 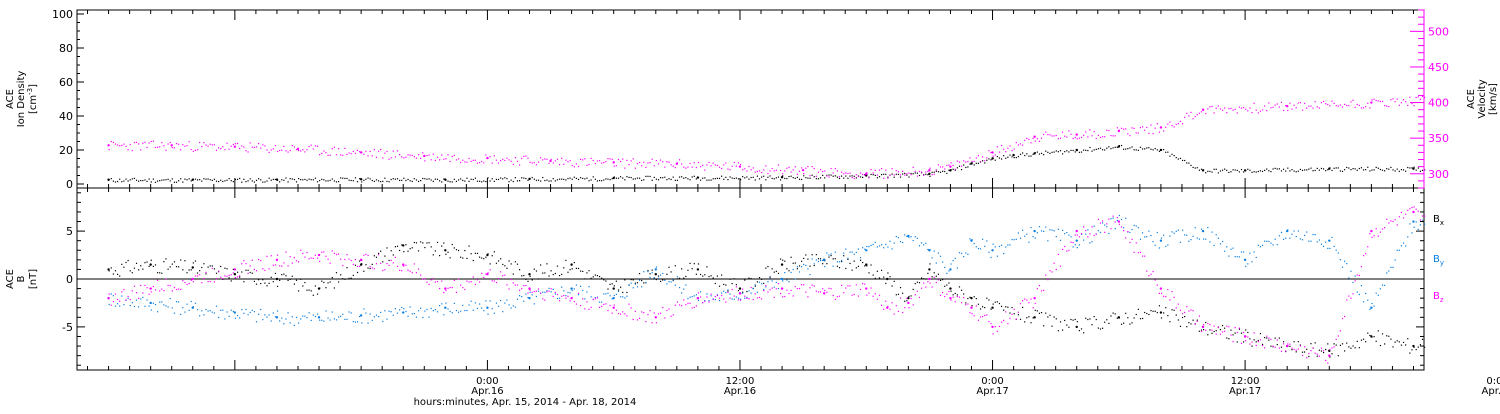 What do you see at coordinates (992, 381) in the screenshot?
I see `x-tick-label-time: 0:00` at bounding box center [992, 381].